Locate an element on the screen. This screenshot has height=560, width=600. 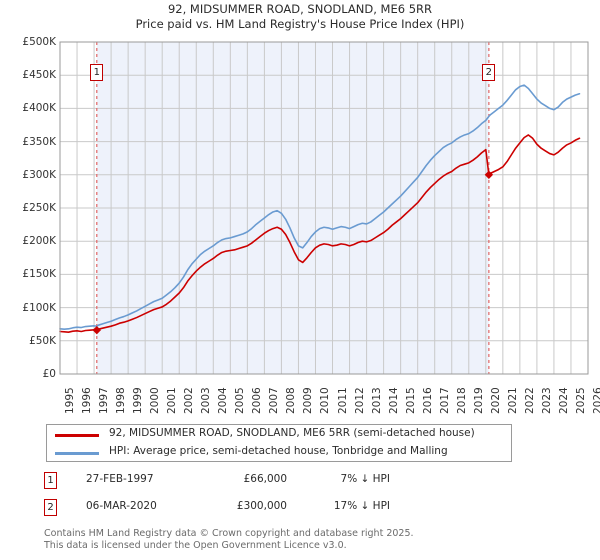
x-axis-tick-label: 2008 is located at coordinates (291, 400).